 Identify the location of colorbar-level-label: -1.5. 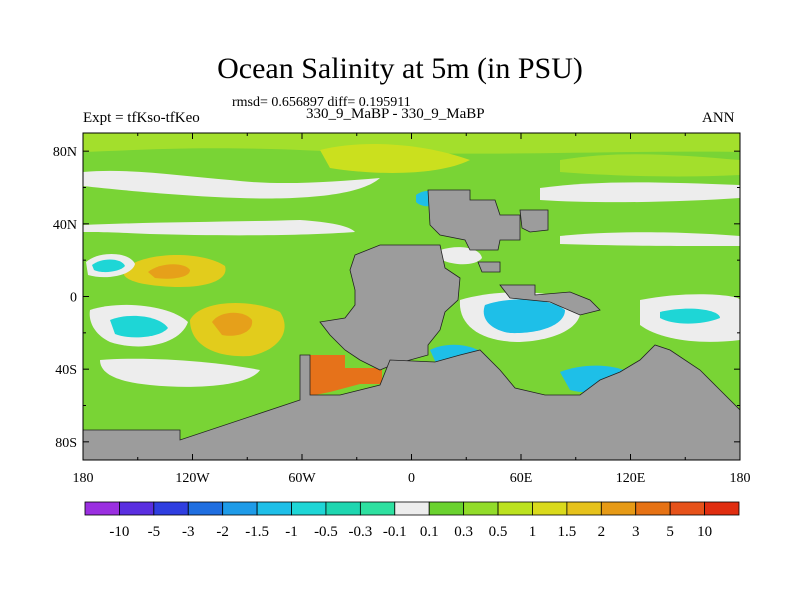
(257, 532).